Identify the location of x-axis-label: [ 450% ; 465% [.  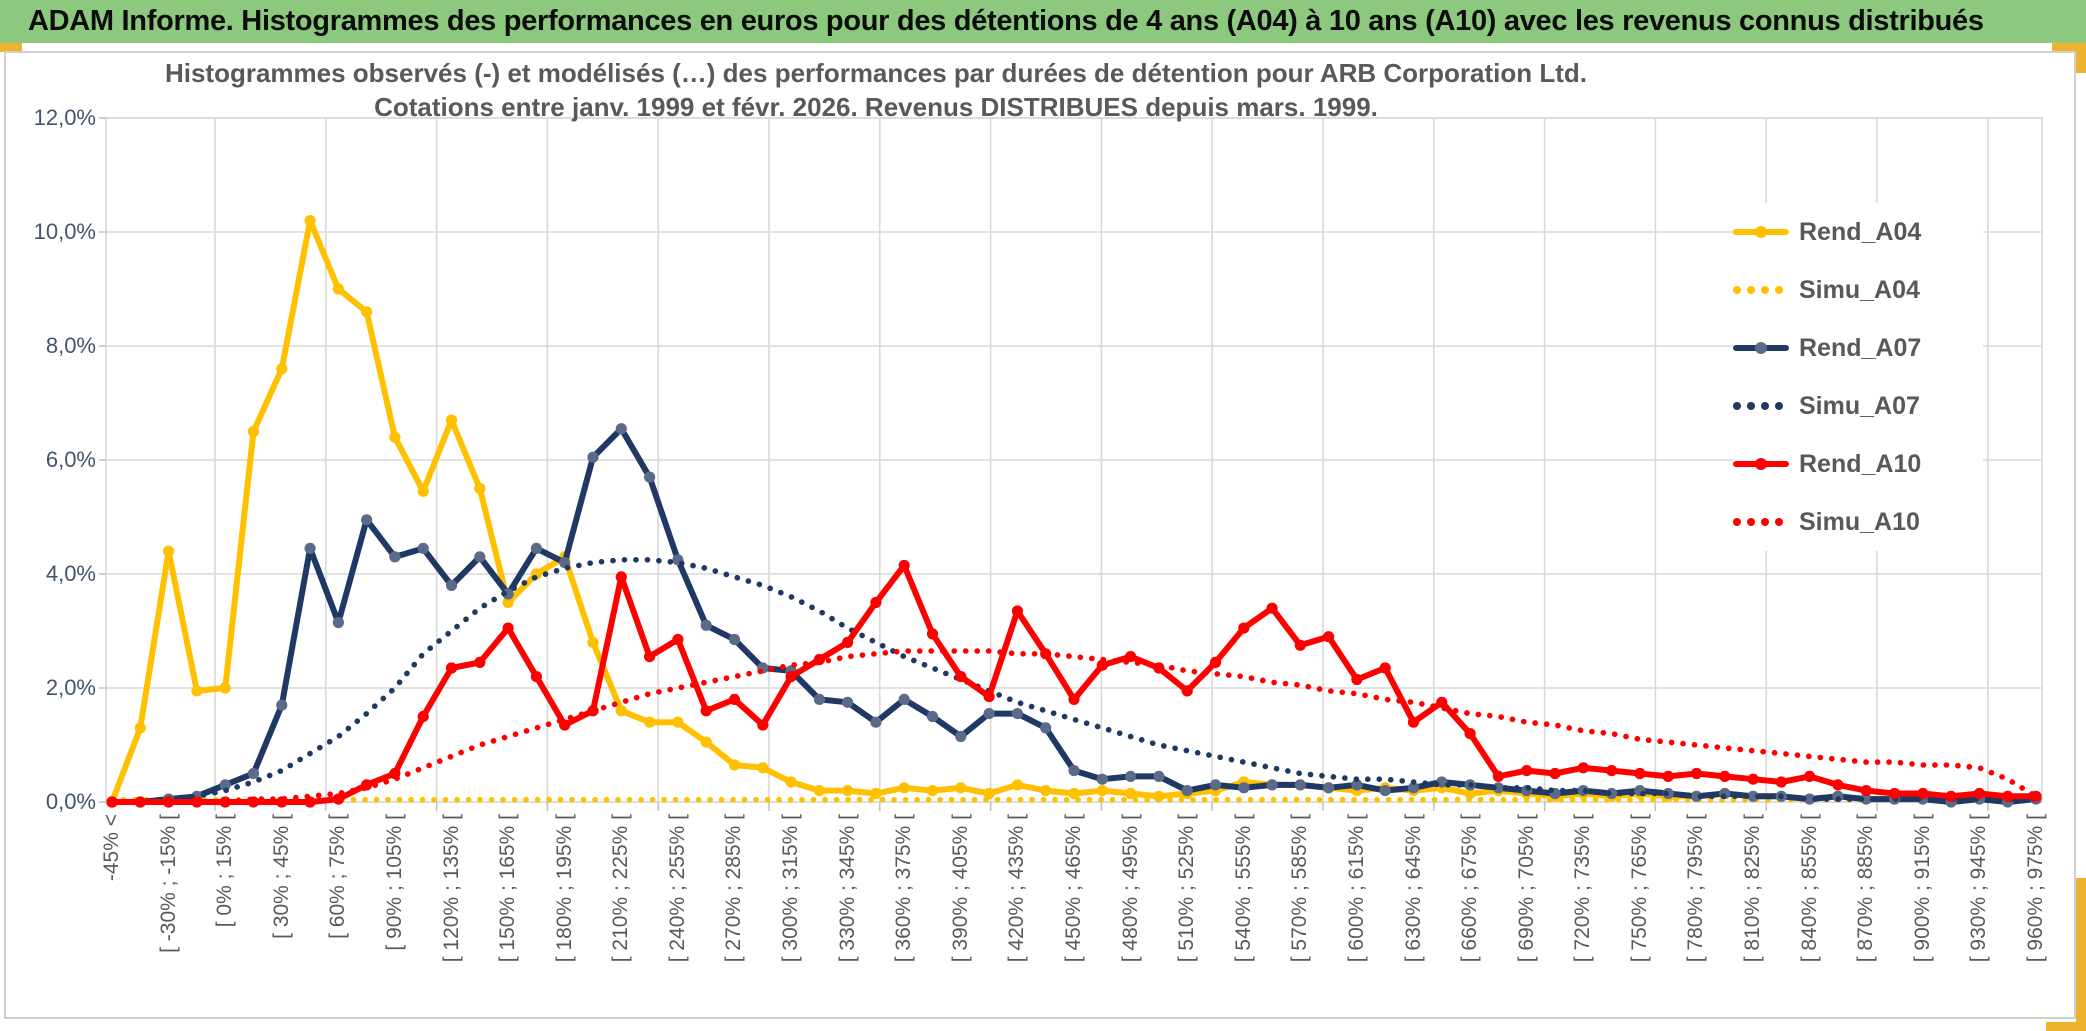
(1073, 888).